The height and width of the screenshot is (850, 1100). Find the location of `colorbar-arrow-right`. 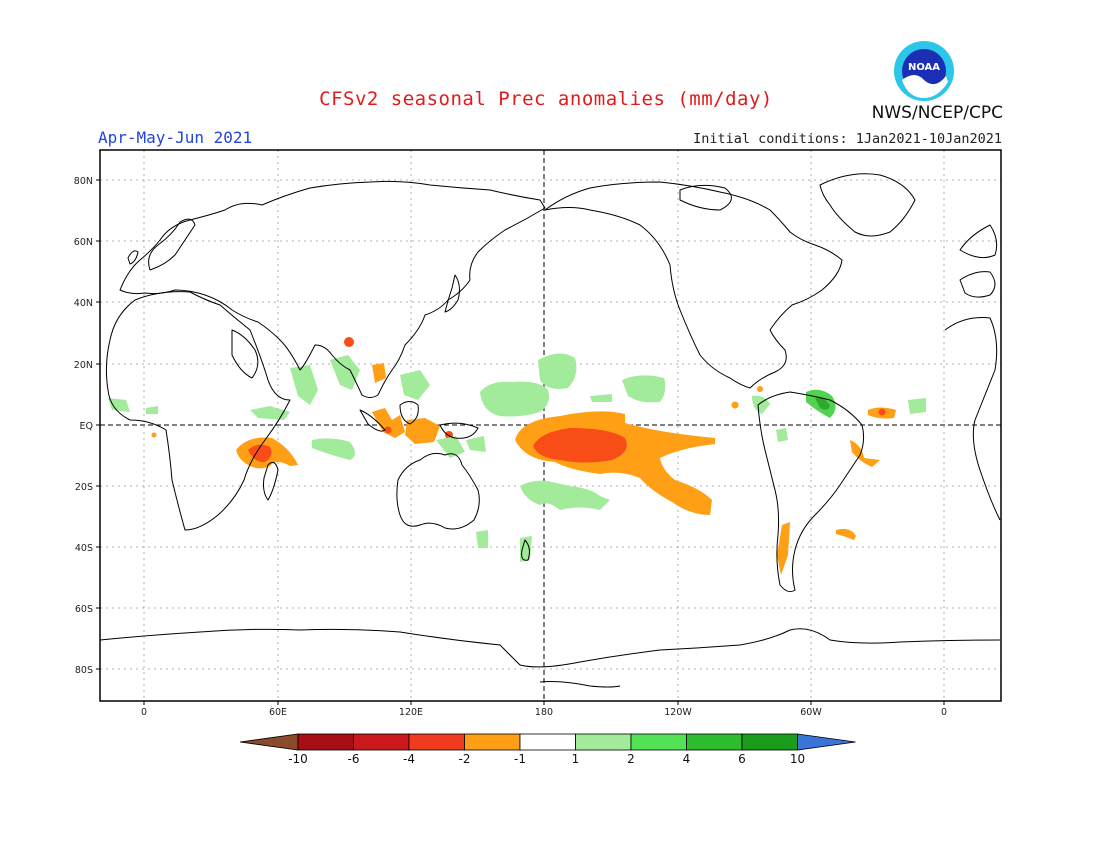

colorbar-arrow-right is located at coordinates (826, 742).